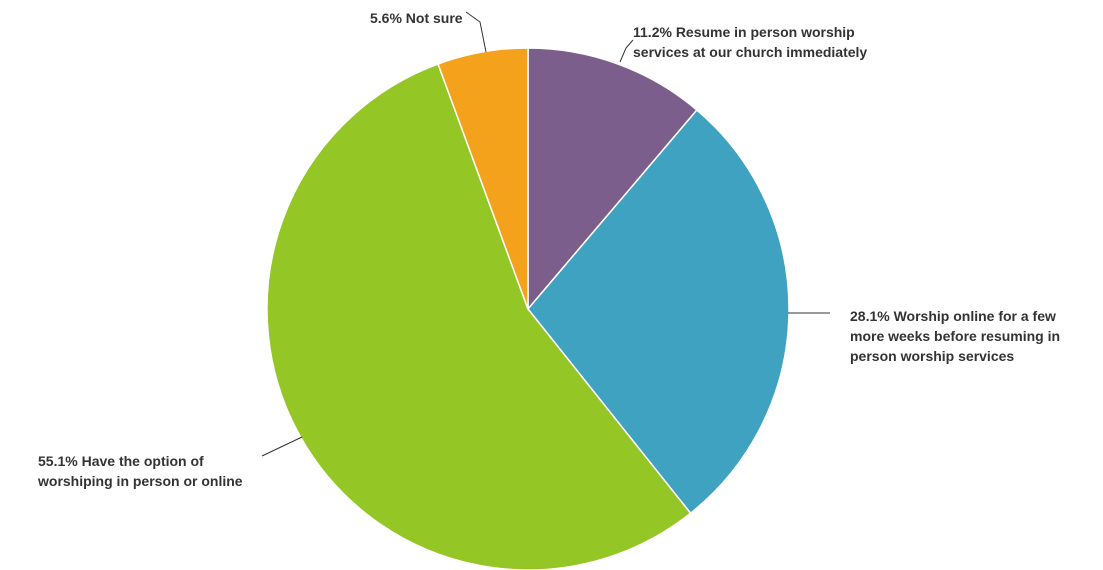 The height and width of the screenshot is (570, 1103). I want to click on slice-label-4: 5.6% Not sure, so click(416, 18).